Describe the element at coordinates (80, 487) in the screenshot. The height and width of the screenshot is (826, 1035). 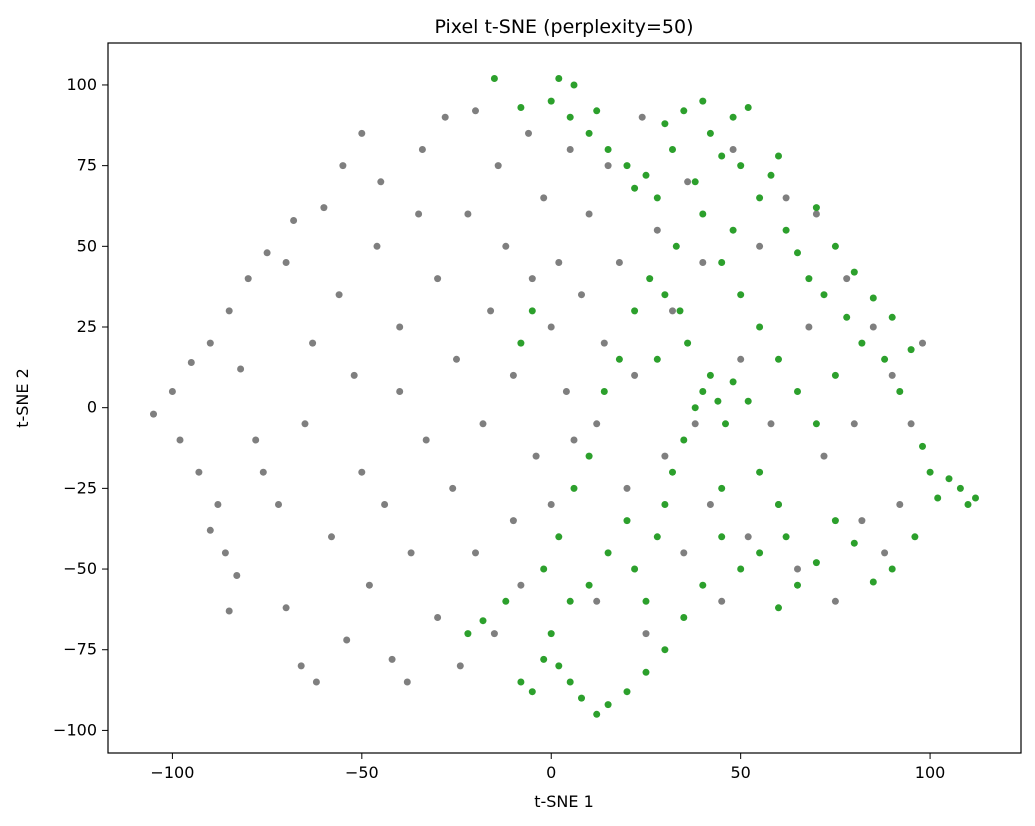
I see `y-tick-label: −25` at that location.